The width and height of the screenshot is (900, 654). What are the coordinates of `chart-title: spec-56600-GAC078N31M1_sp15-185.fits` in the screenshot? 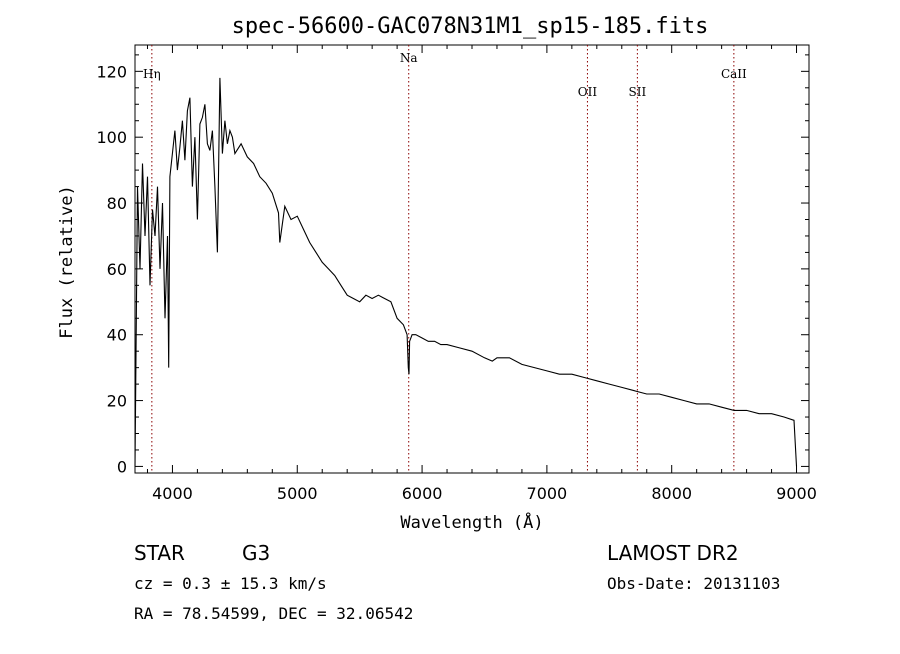 It's located at (470, 26).